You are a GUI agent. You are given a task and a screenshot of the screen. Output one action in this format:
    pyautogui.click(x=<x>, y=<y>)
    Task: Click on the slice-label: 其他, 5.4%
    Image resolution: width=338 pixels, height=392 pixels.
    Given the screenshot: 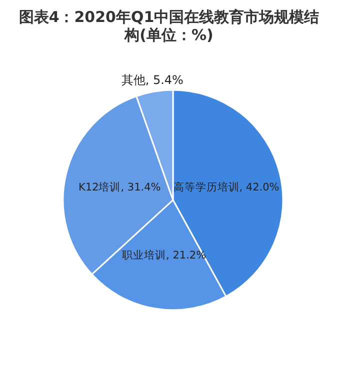 What is the action you would take?
    pyautogui.click(x=152, y=79)
    